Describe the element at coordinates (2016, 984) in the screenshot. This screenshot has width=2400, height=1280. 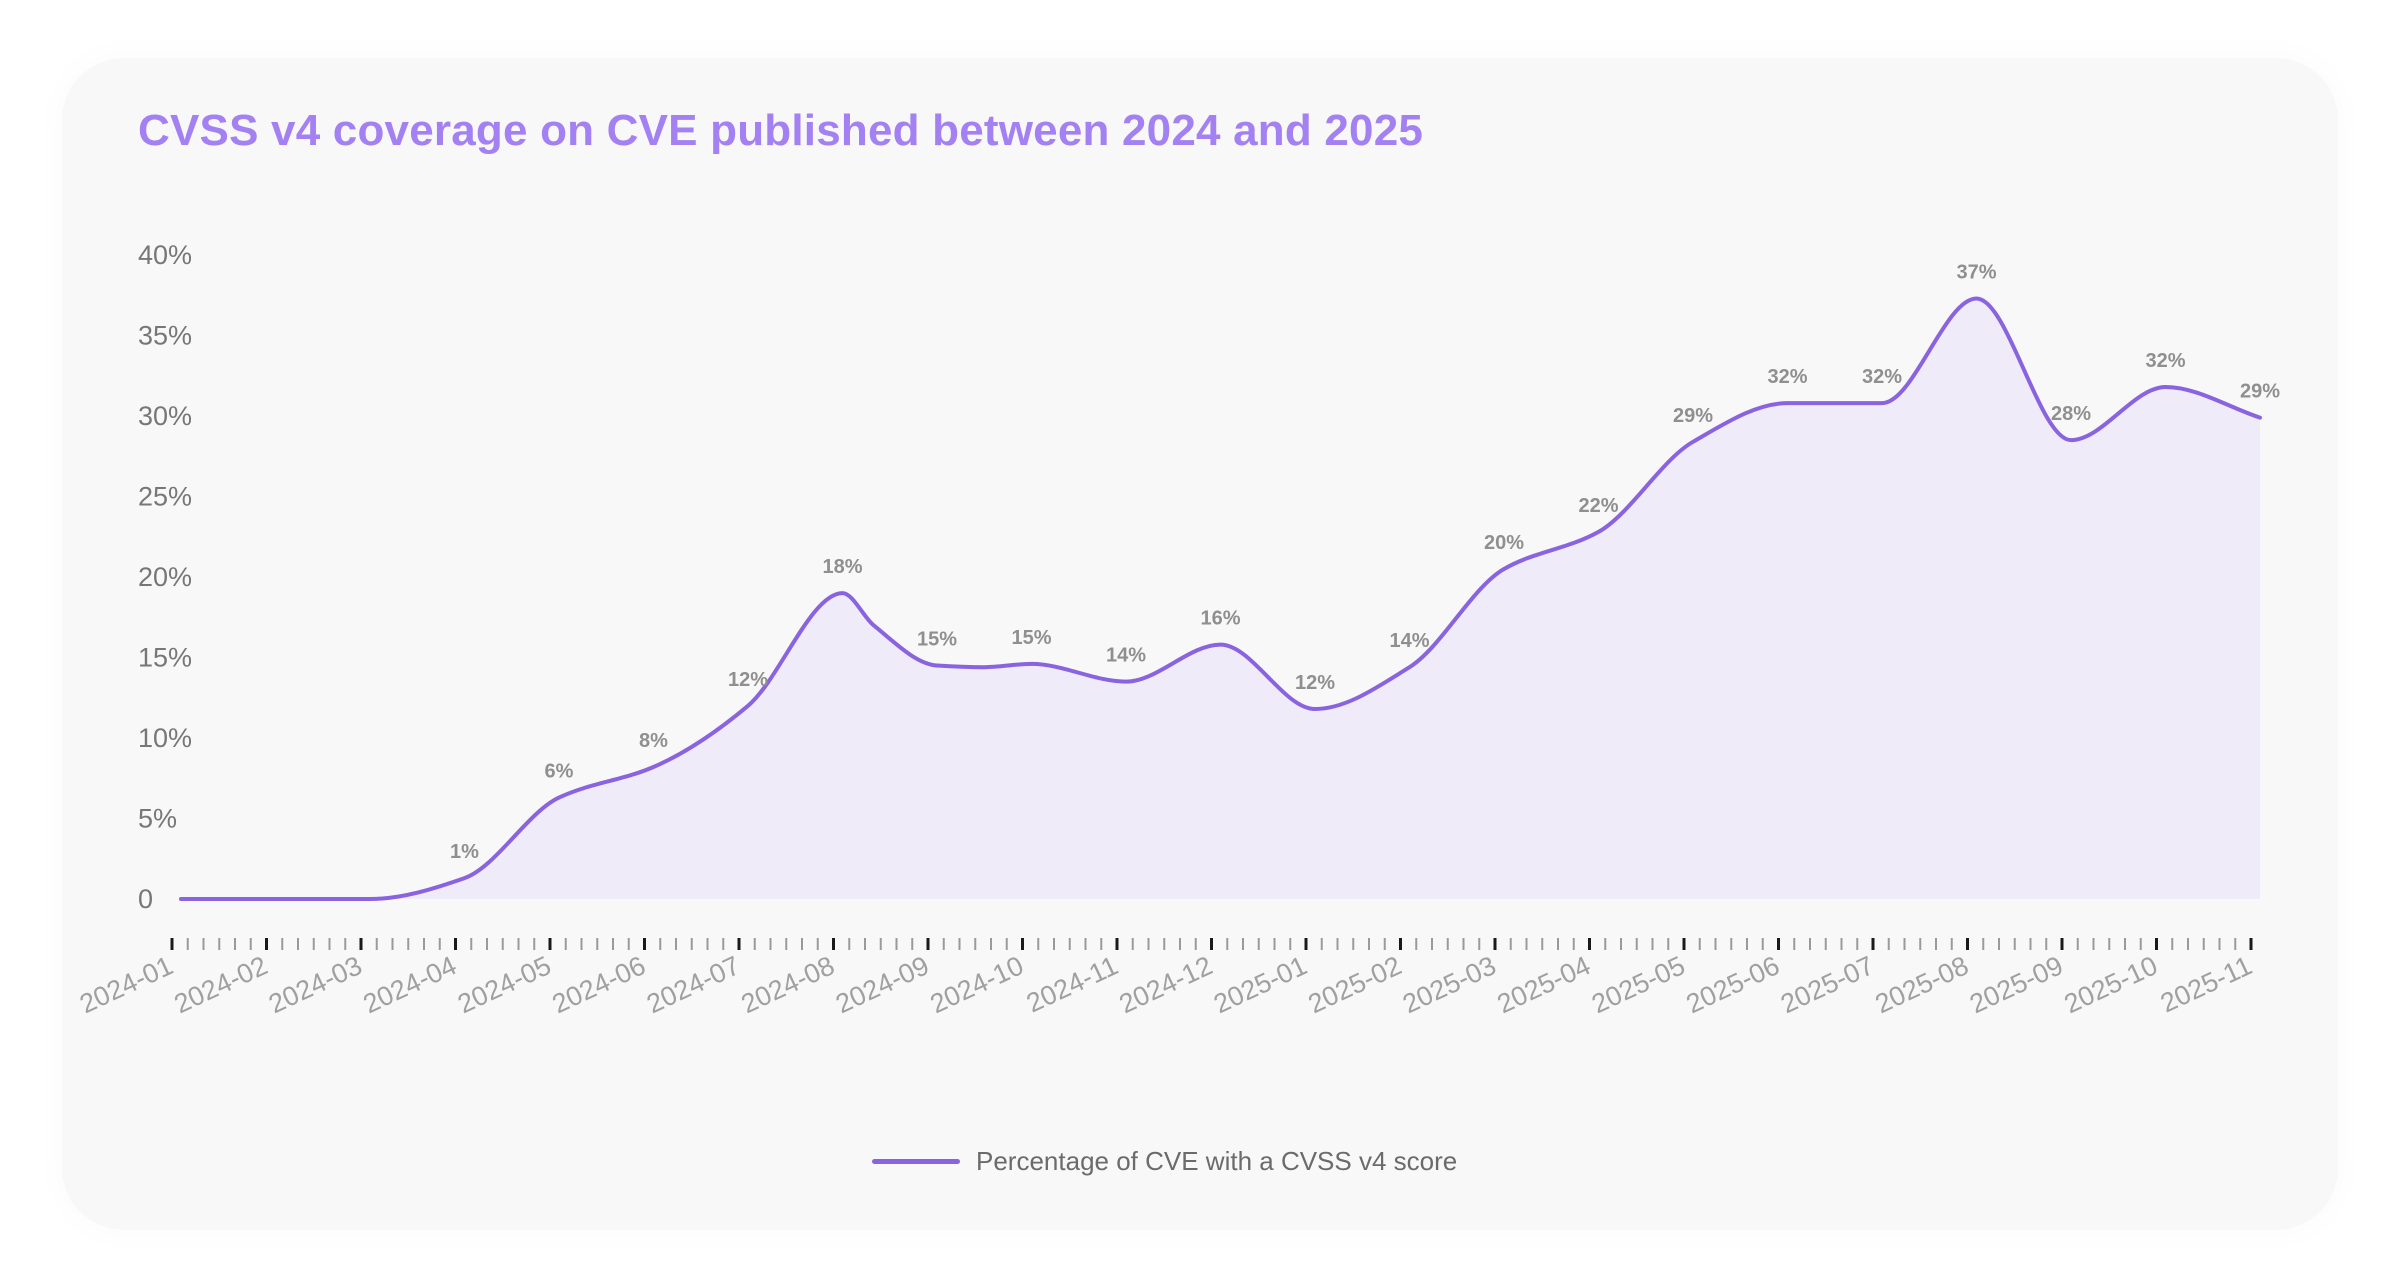
I see `x-tick-label: 2025-09` at that location.